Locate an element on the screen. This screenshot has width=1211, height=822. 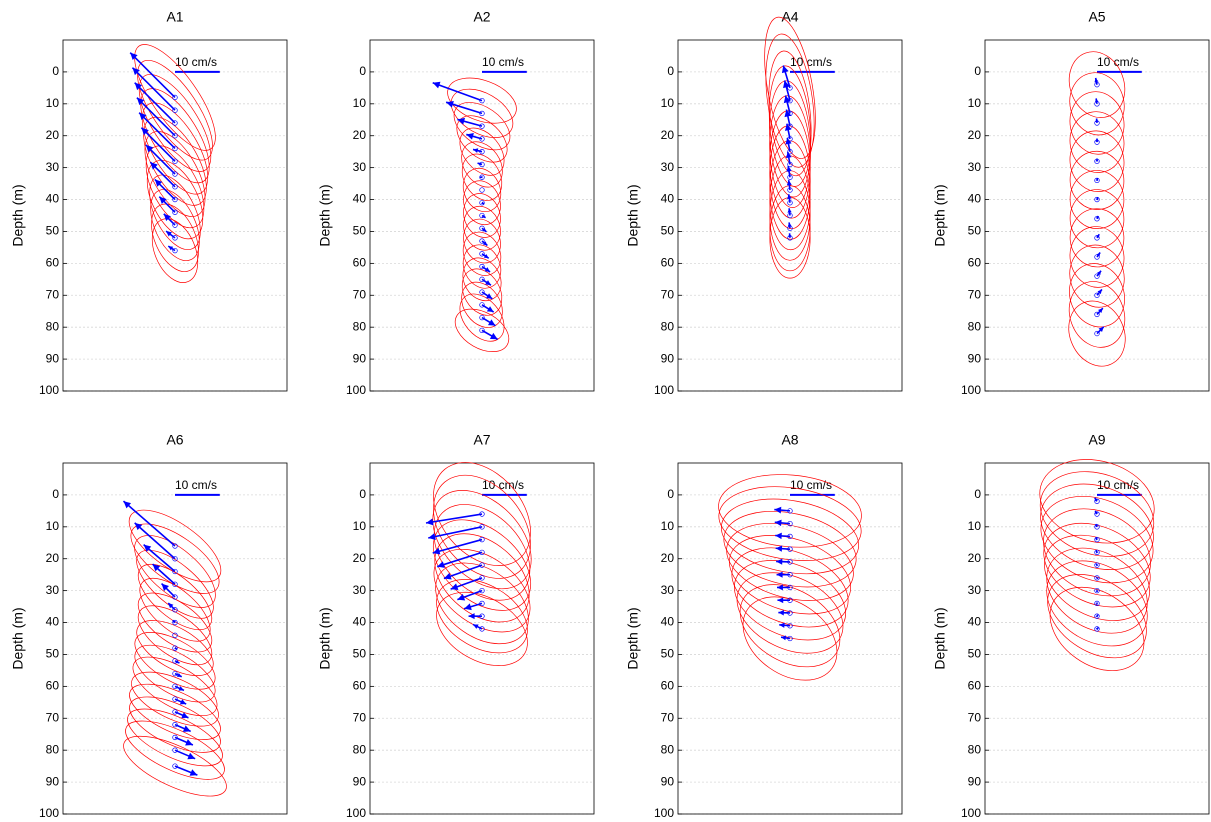
panel: 0 10 20 30 40 50 60 70 80 90 100 A4 Depth (m) 10 cm/s is located at coordinates (764, 203).